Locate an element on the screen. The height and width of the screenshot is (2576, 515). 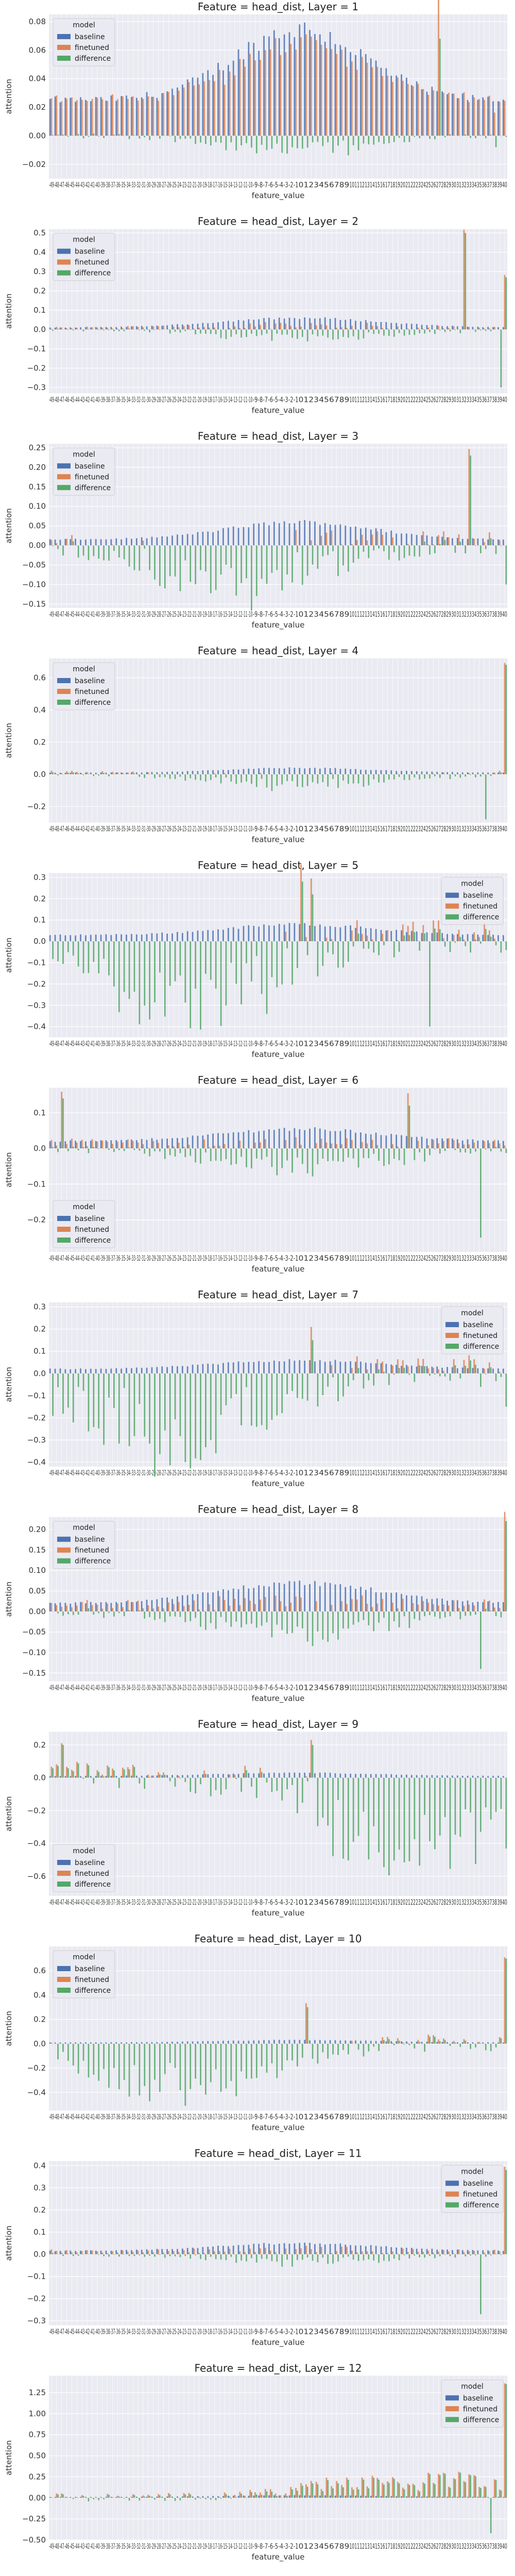
x-tick-label: -34 is located at coordinates (127, 400).